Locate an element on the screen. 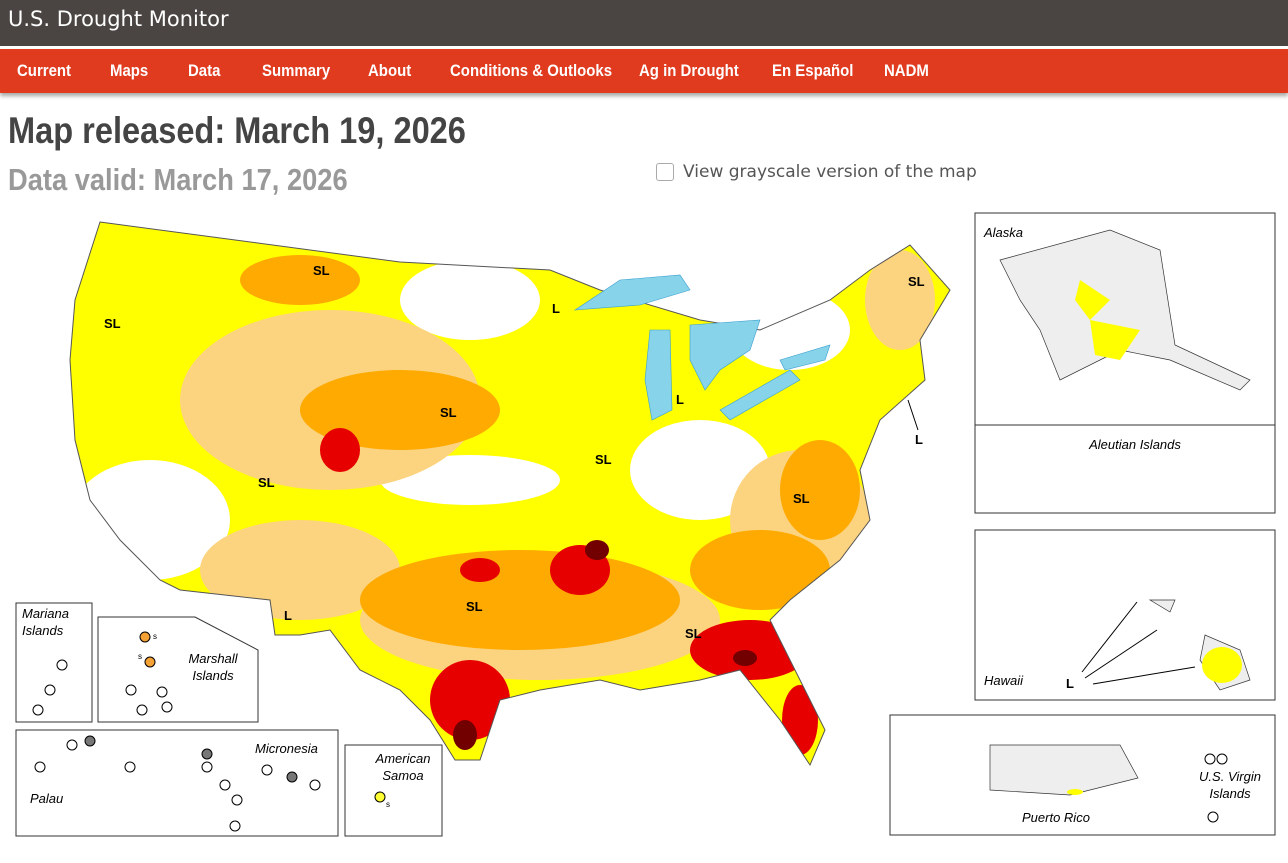  grayscale-label: View grayscale version of the map is located at coordinates (830, 172).